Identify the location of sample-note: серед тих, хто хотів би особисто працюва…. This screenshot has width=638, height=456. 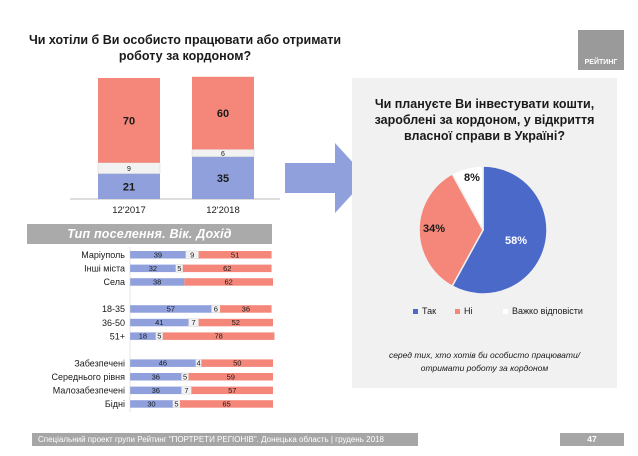
(484, 361).